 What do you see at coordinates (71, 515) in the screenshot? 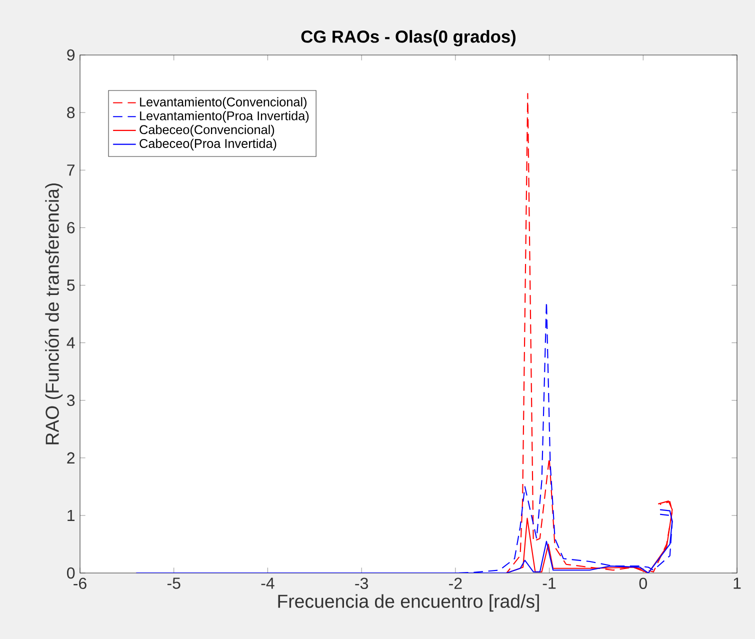
I see `y-tick-label: 1` at bounding box center [71, 515].